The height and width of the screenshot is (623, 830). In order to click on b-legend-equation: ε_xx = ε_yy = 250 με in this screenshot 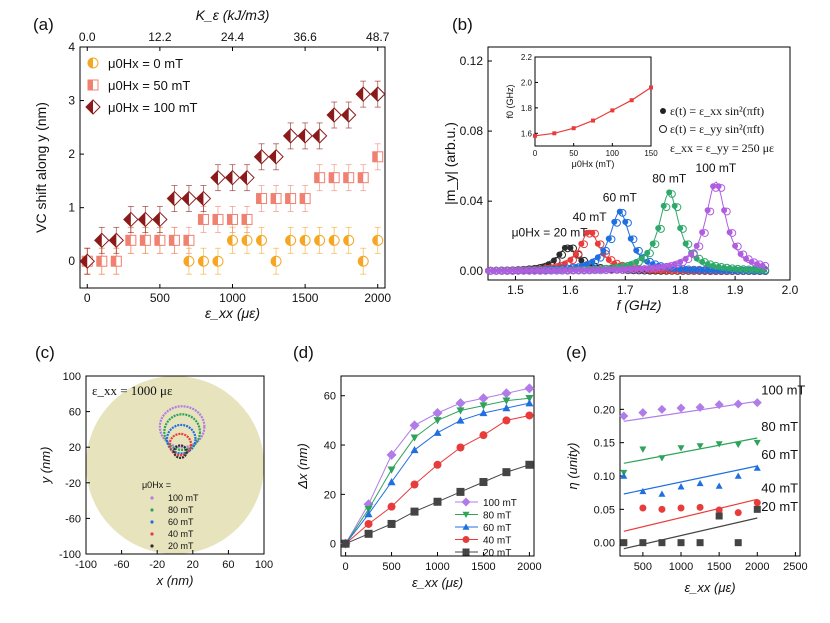, I will do `click(722, 148)`.